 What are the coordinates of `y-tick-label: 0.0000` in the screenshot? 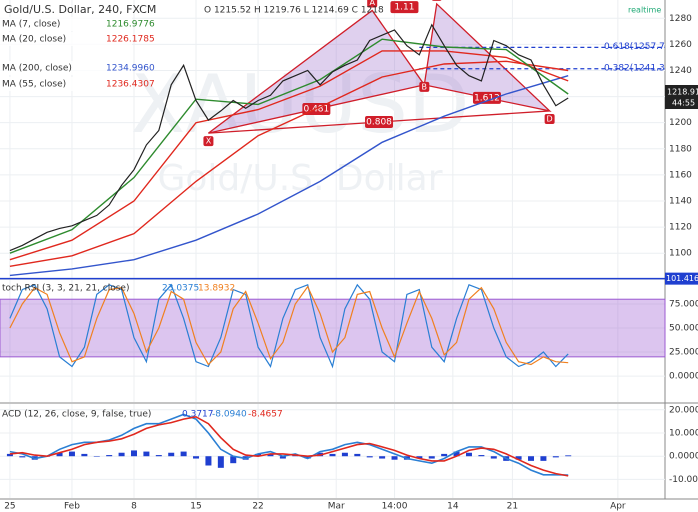 It's located at (683, 457).